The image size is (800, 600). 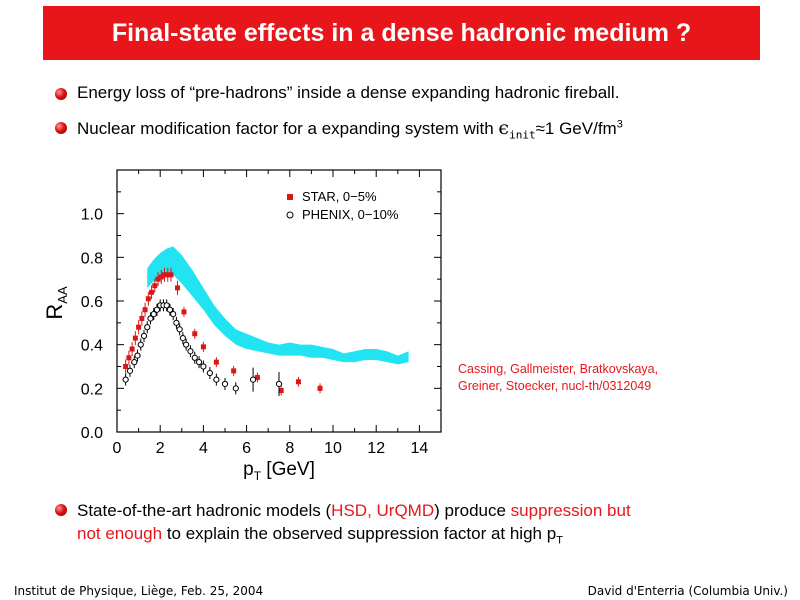 What do you see at coordinates (333, 448) in the screenshot?
I see `x-tick-label: 10` at bounding box center [333, 448].